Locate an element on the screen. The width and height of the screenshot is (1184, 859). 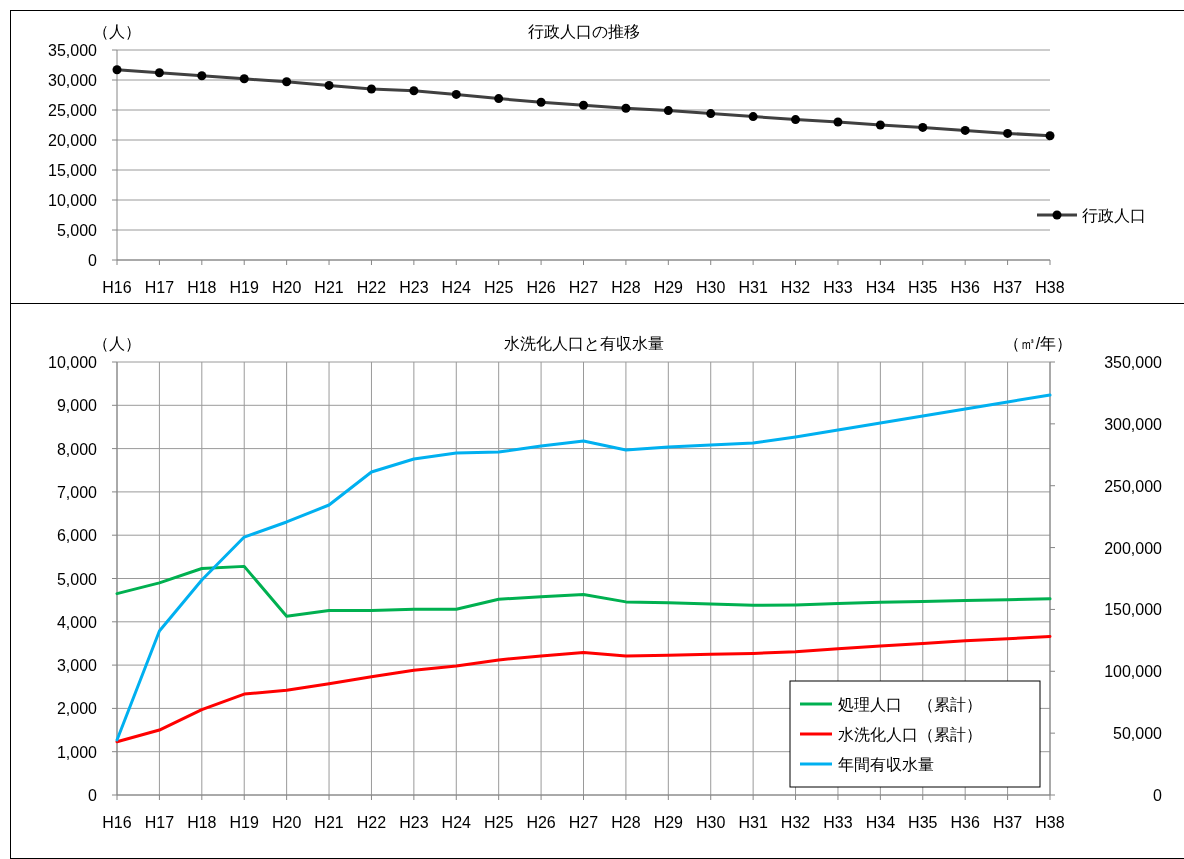
y-tick-label: 25,000 is located at coordinates (73, 110).